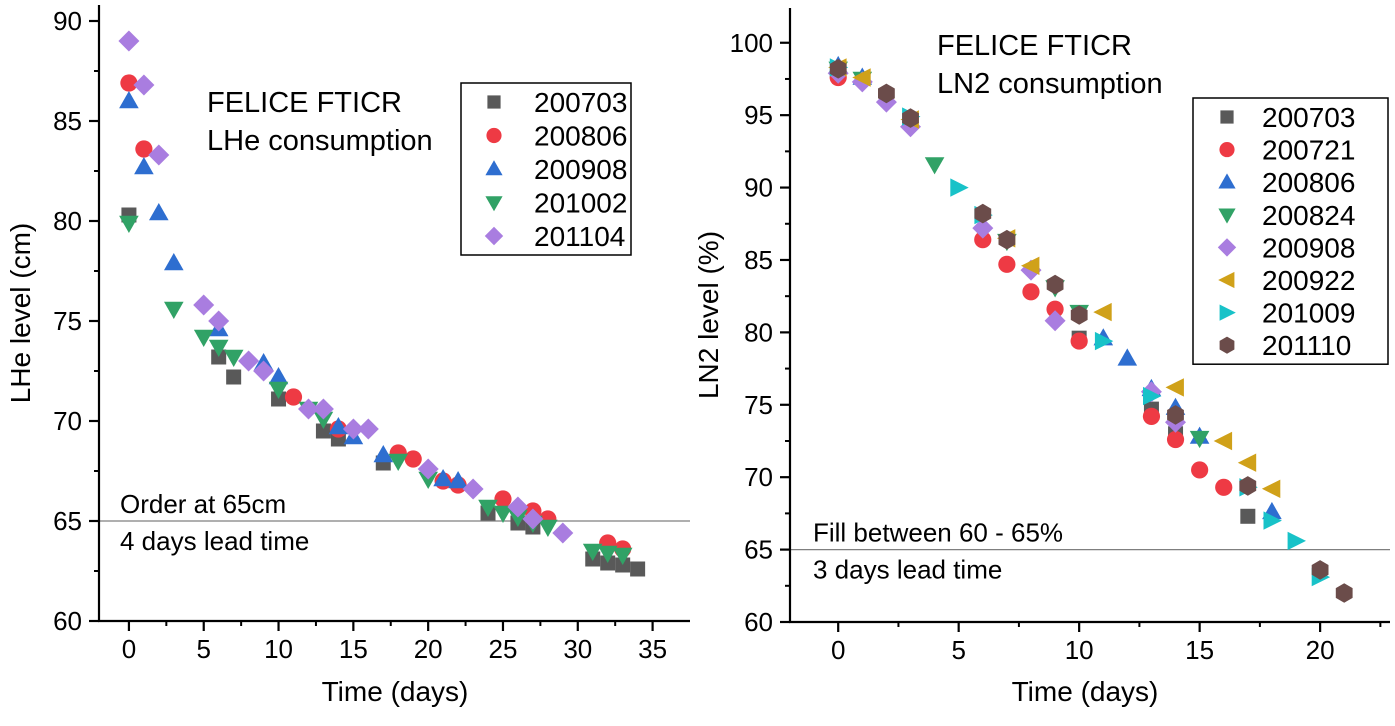 The height and width of the screenshot is (726, 1395). What do you see at coordinates (1286, 280) in the screenshot?
I see `legend-item-200922: 200922` at bounding box center [1286, 280].